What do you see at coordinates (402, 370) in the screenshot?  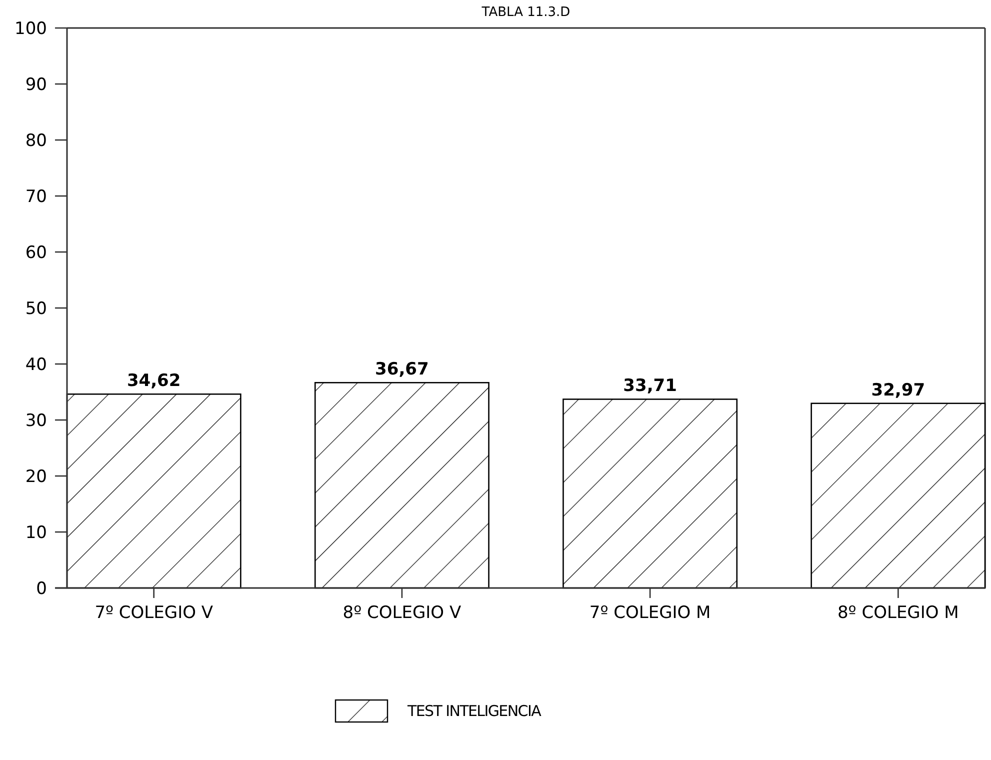 I see `text: 36,67` at bounding box center [402, 370].